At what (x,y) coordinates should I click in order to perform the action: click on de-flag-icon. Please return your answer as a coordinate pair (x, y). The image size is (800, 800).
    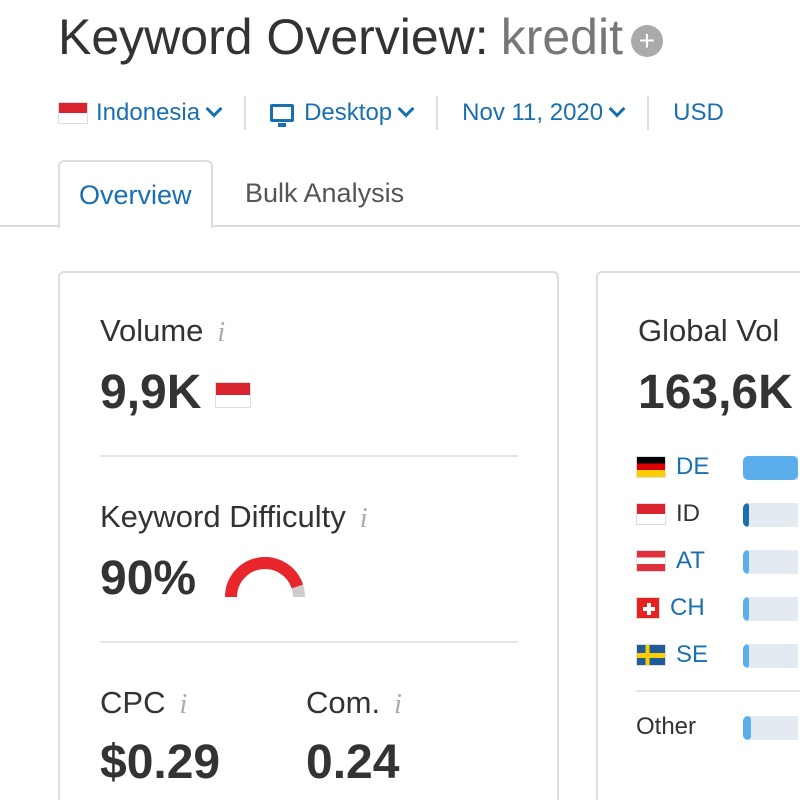
    Looking at the image, I should click on (651, 467).